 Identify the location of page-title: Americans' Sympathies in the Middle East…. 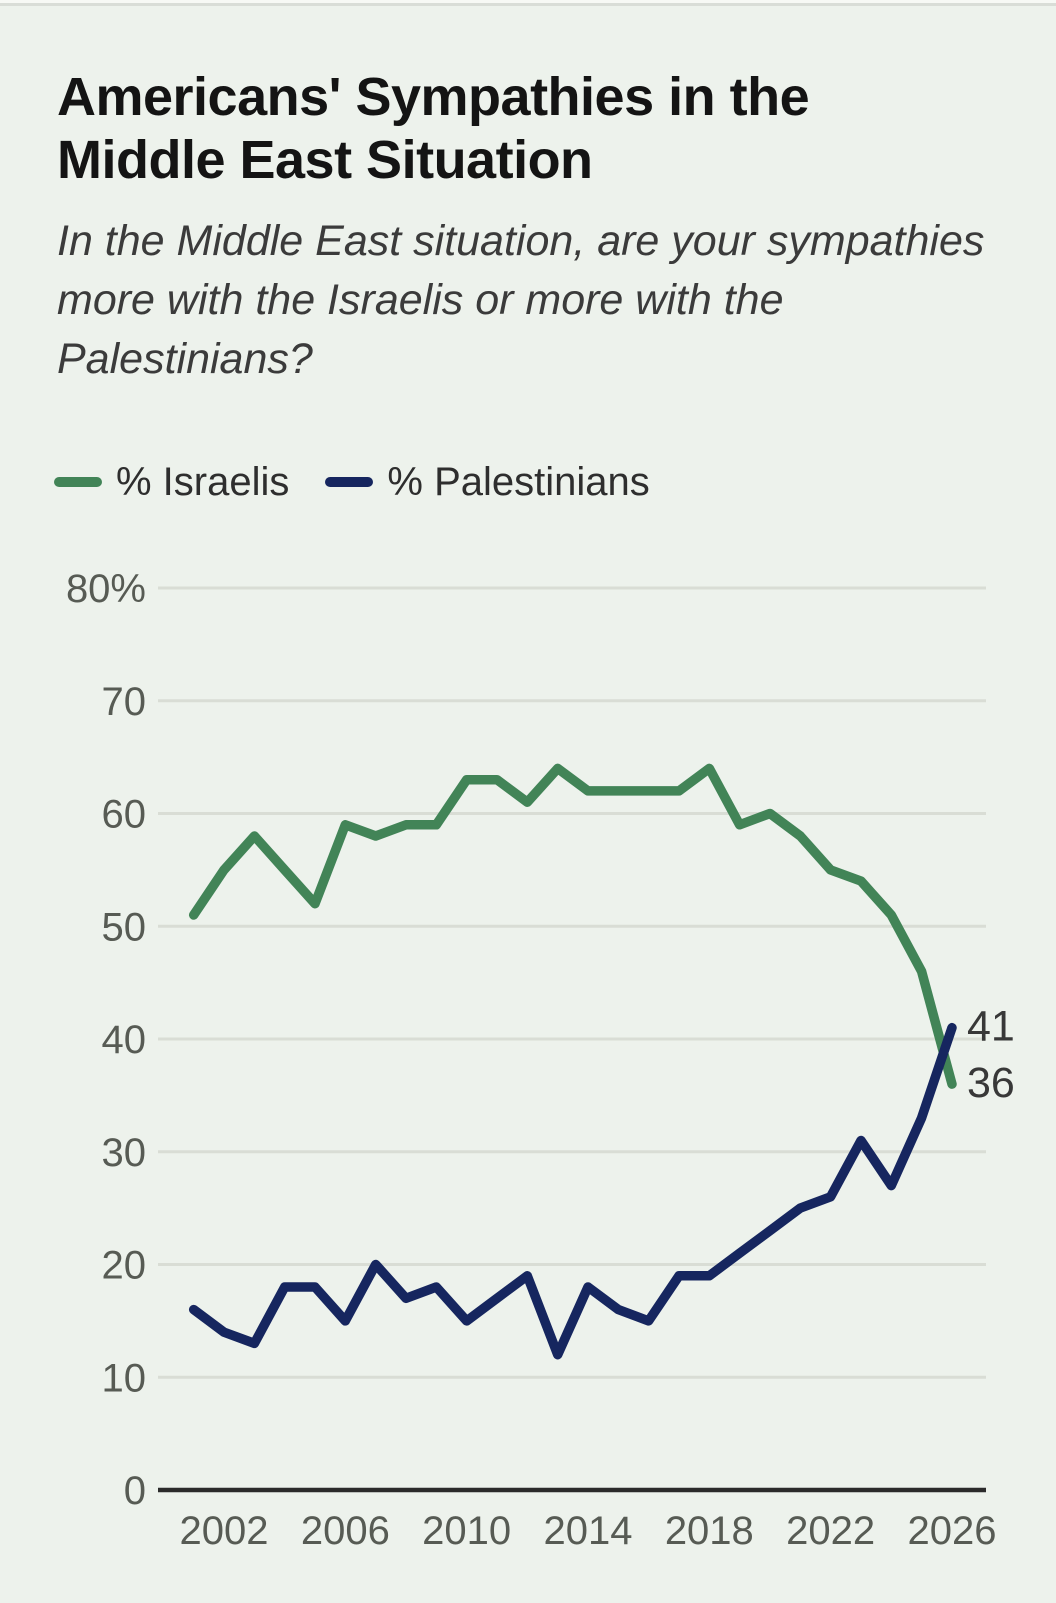
(433, 129).